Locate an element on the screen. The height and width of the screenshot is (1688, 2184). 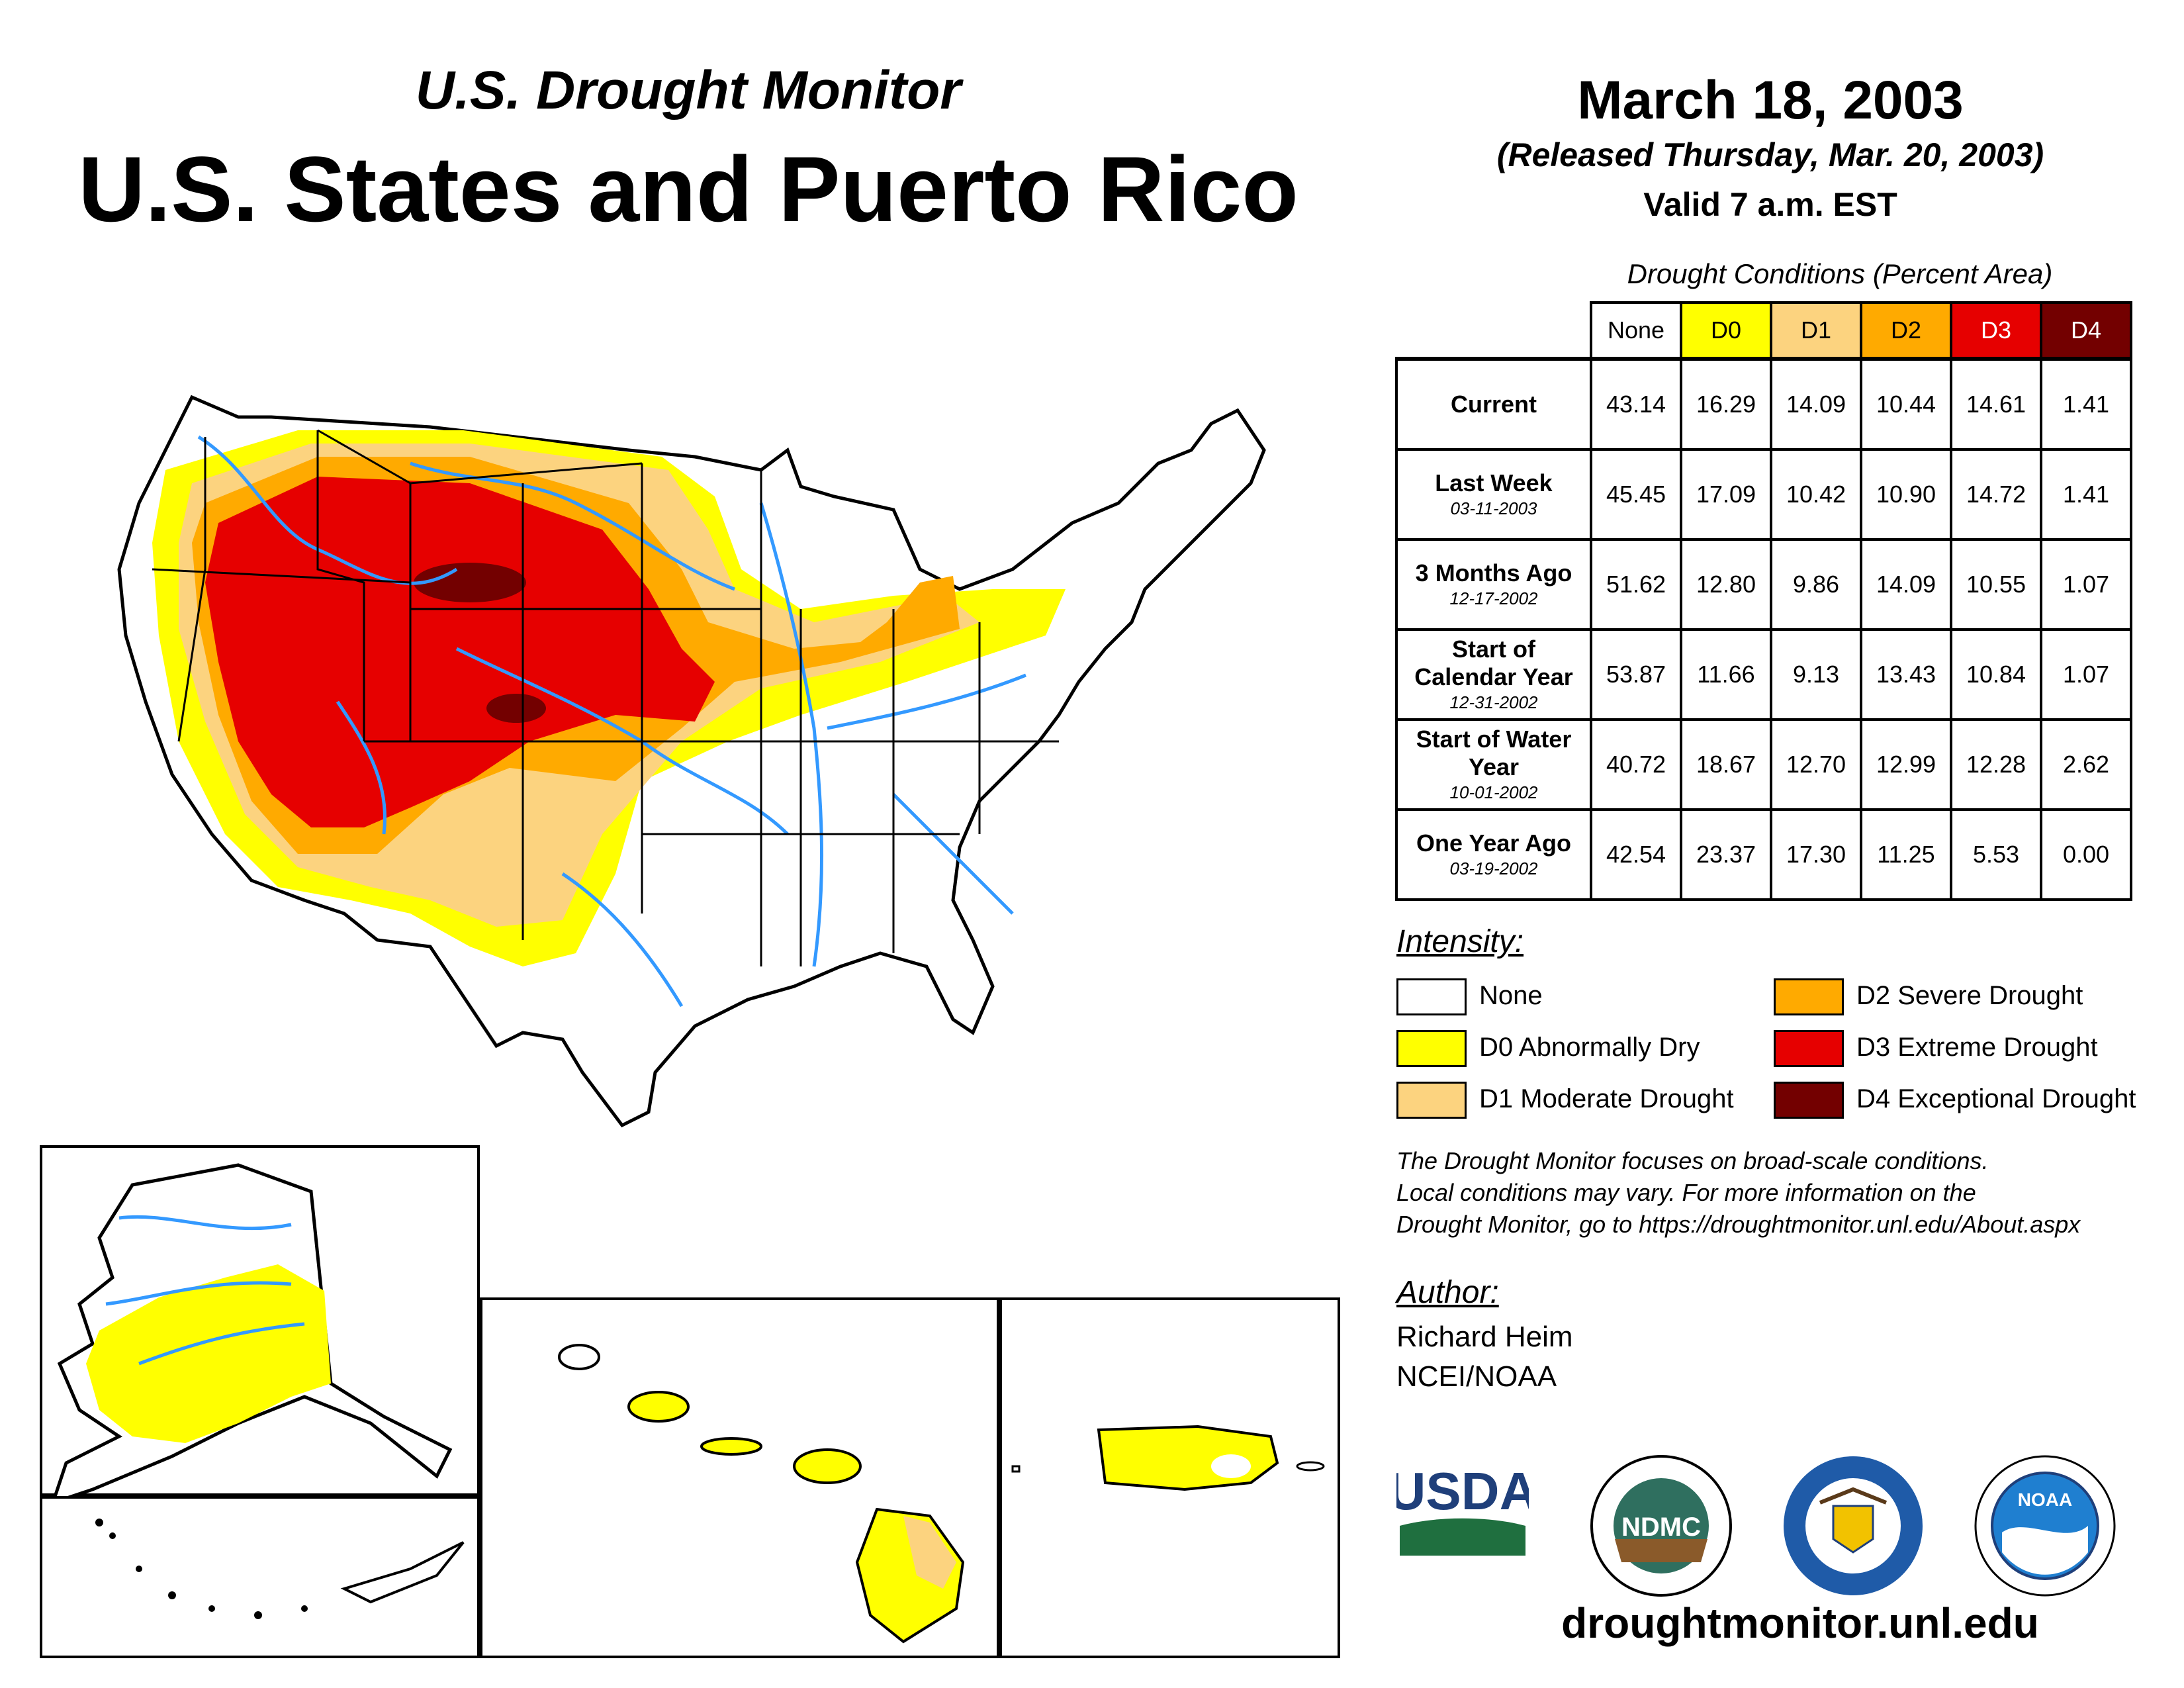
table-cell: 0.00 is located at coordinates (2086, 854).